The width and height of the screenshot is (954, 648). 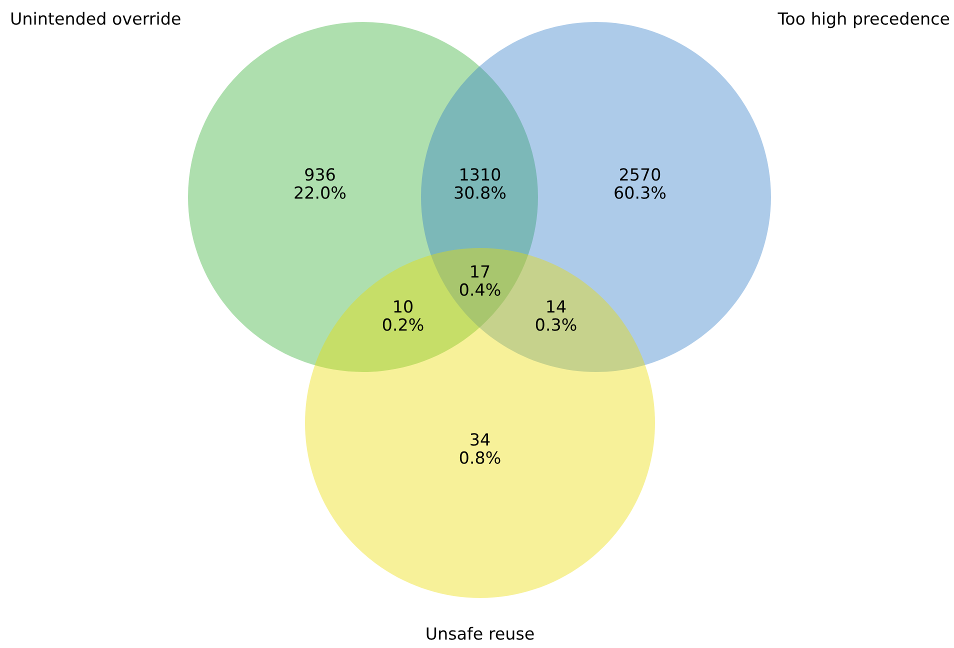 What do you see at coordinates (640, 174) in the screenshot?
I see `data-label: 2570` at bounding box center [640, 174].